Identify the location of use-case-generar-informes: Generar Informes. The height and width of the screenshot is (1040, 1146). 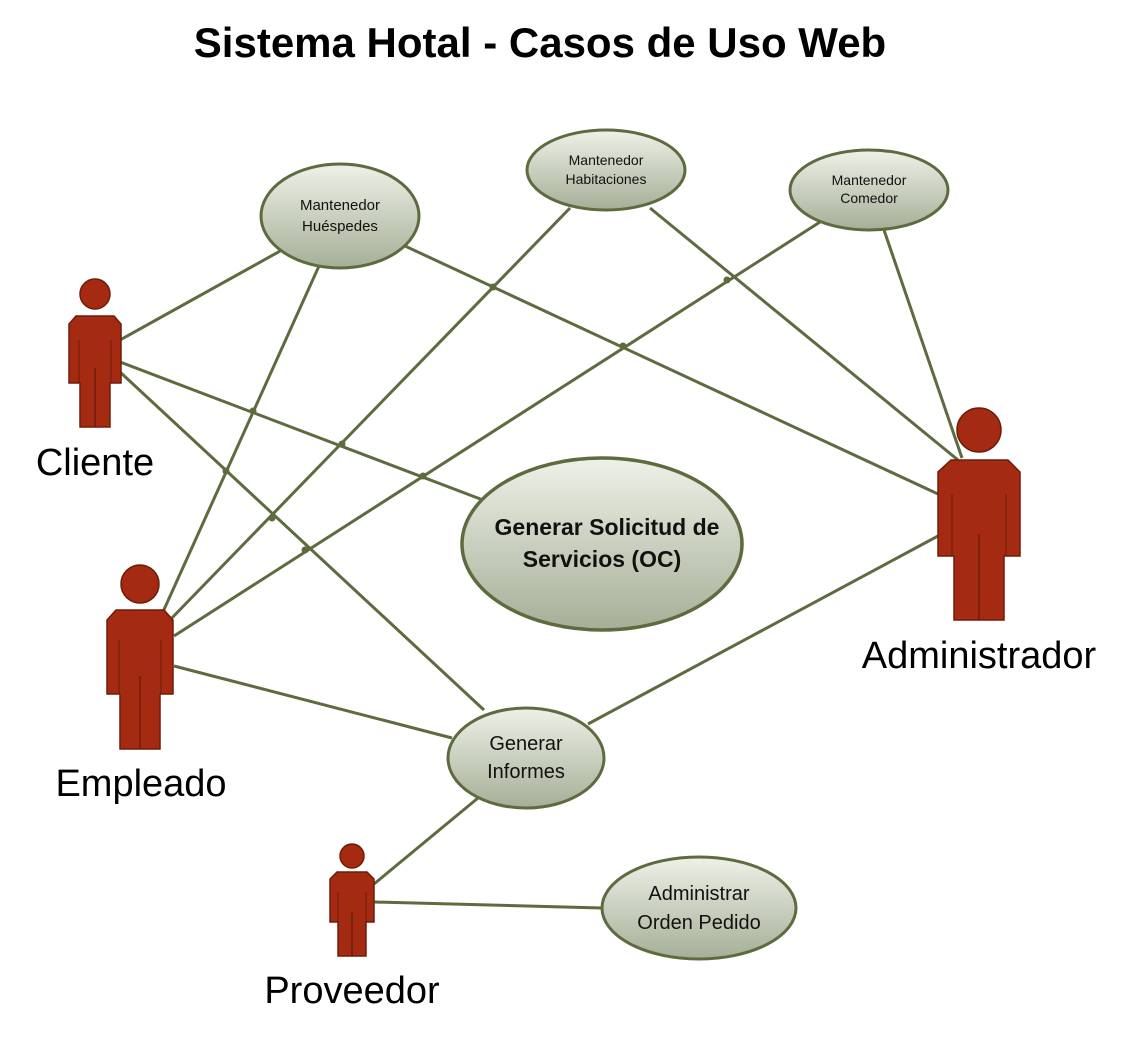
(526, 758).